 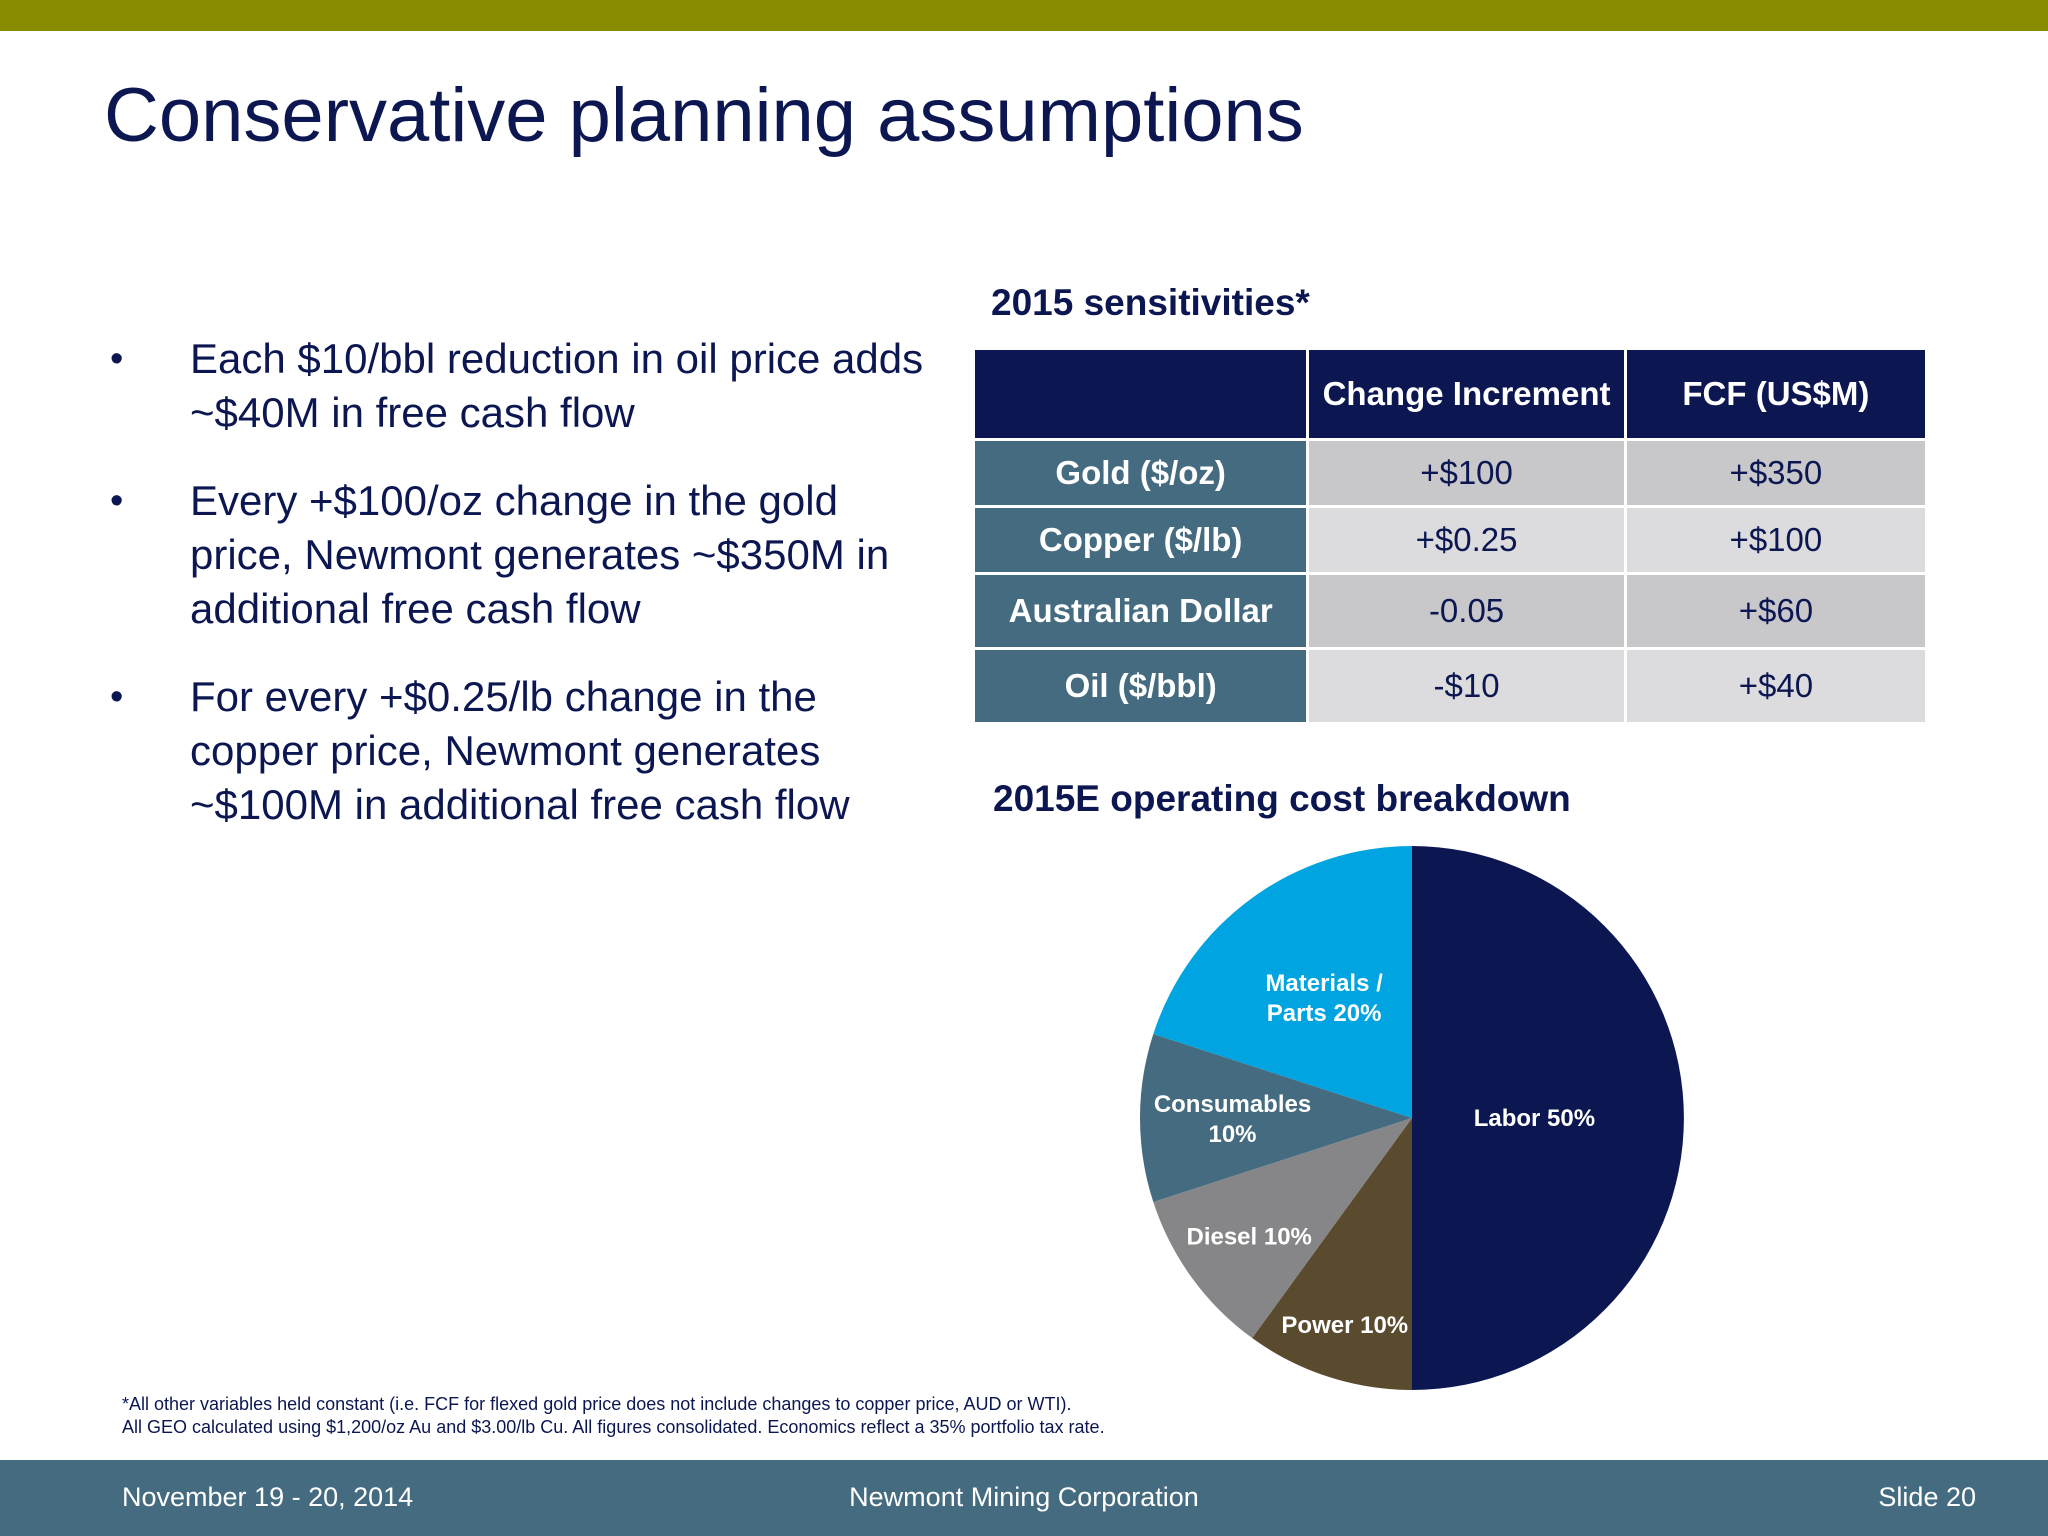 I want to click on table-header-row: Change Increment FCF (US$M), so click(x=1450, y=394).